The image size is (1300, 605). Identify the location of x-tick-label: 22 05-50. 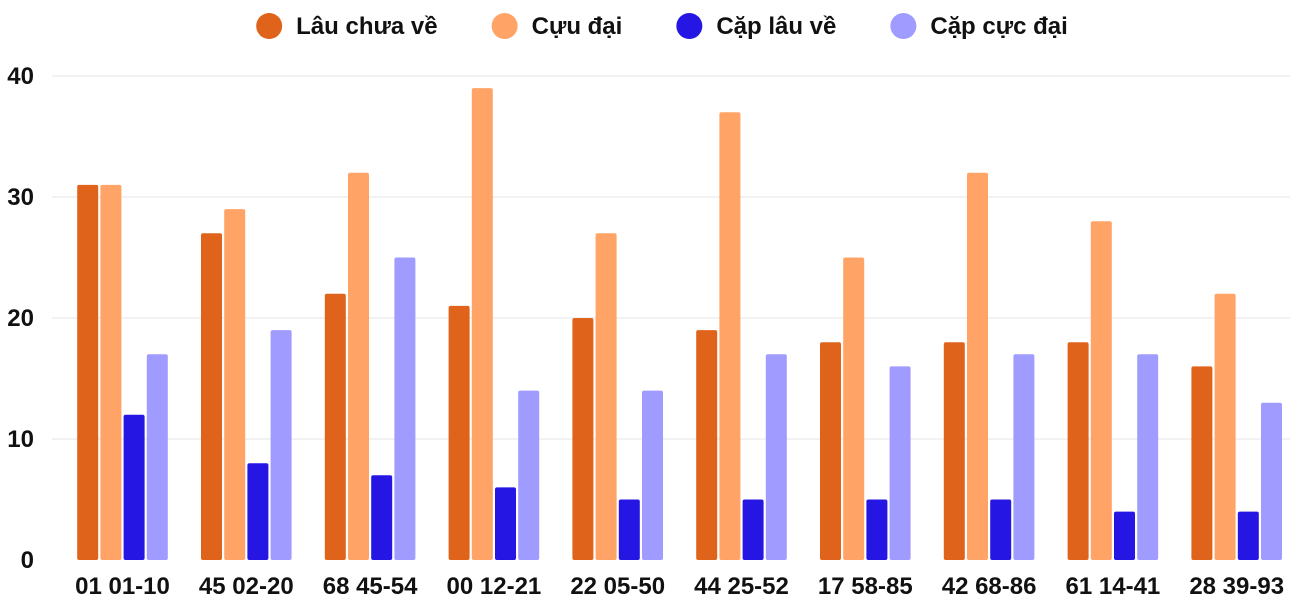
(617, 586).